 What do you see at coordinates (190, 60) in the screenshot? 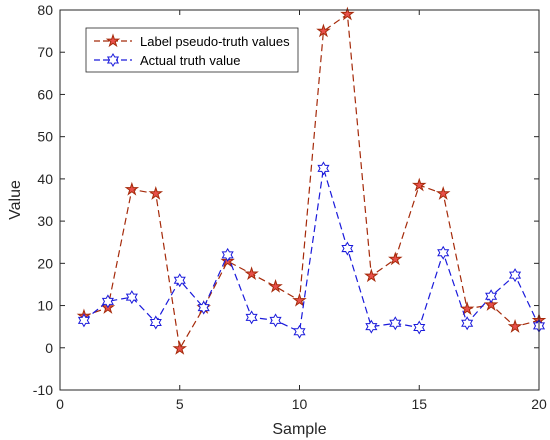
I see `legend-label: Actual truth value` at bounding box center [190, 60].